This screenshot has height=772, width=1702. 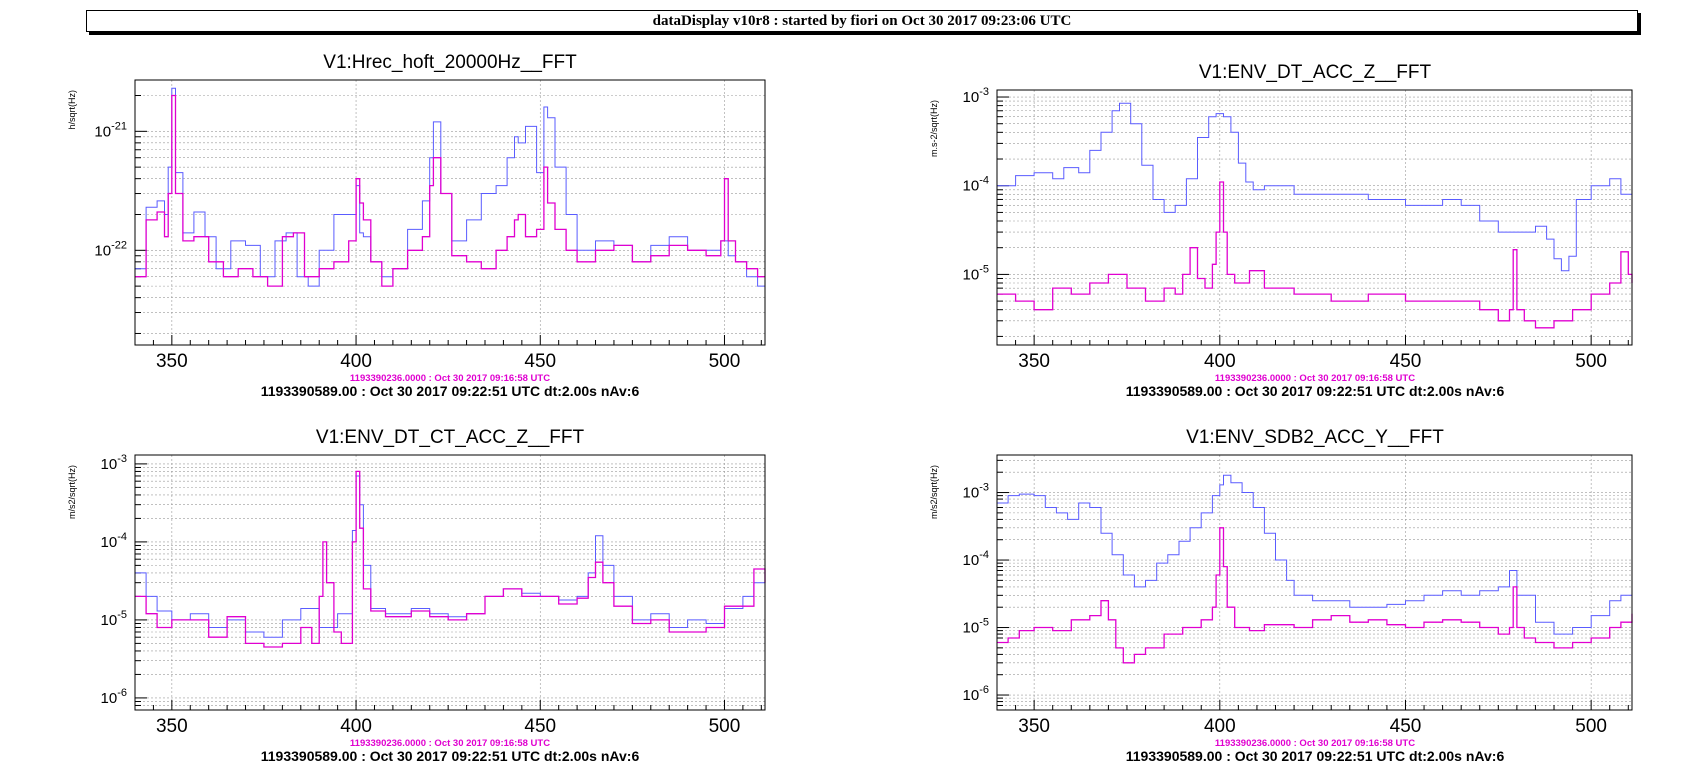 I want to click on y-tick-label: 10⁻²², so click(x=110, y=249).